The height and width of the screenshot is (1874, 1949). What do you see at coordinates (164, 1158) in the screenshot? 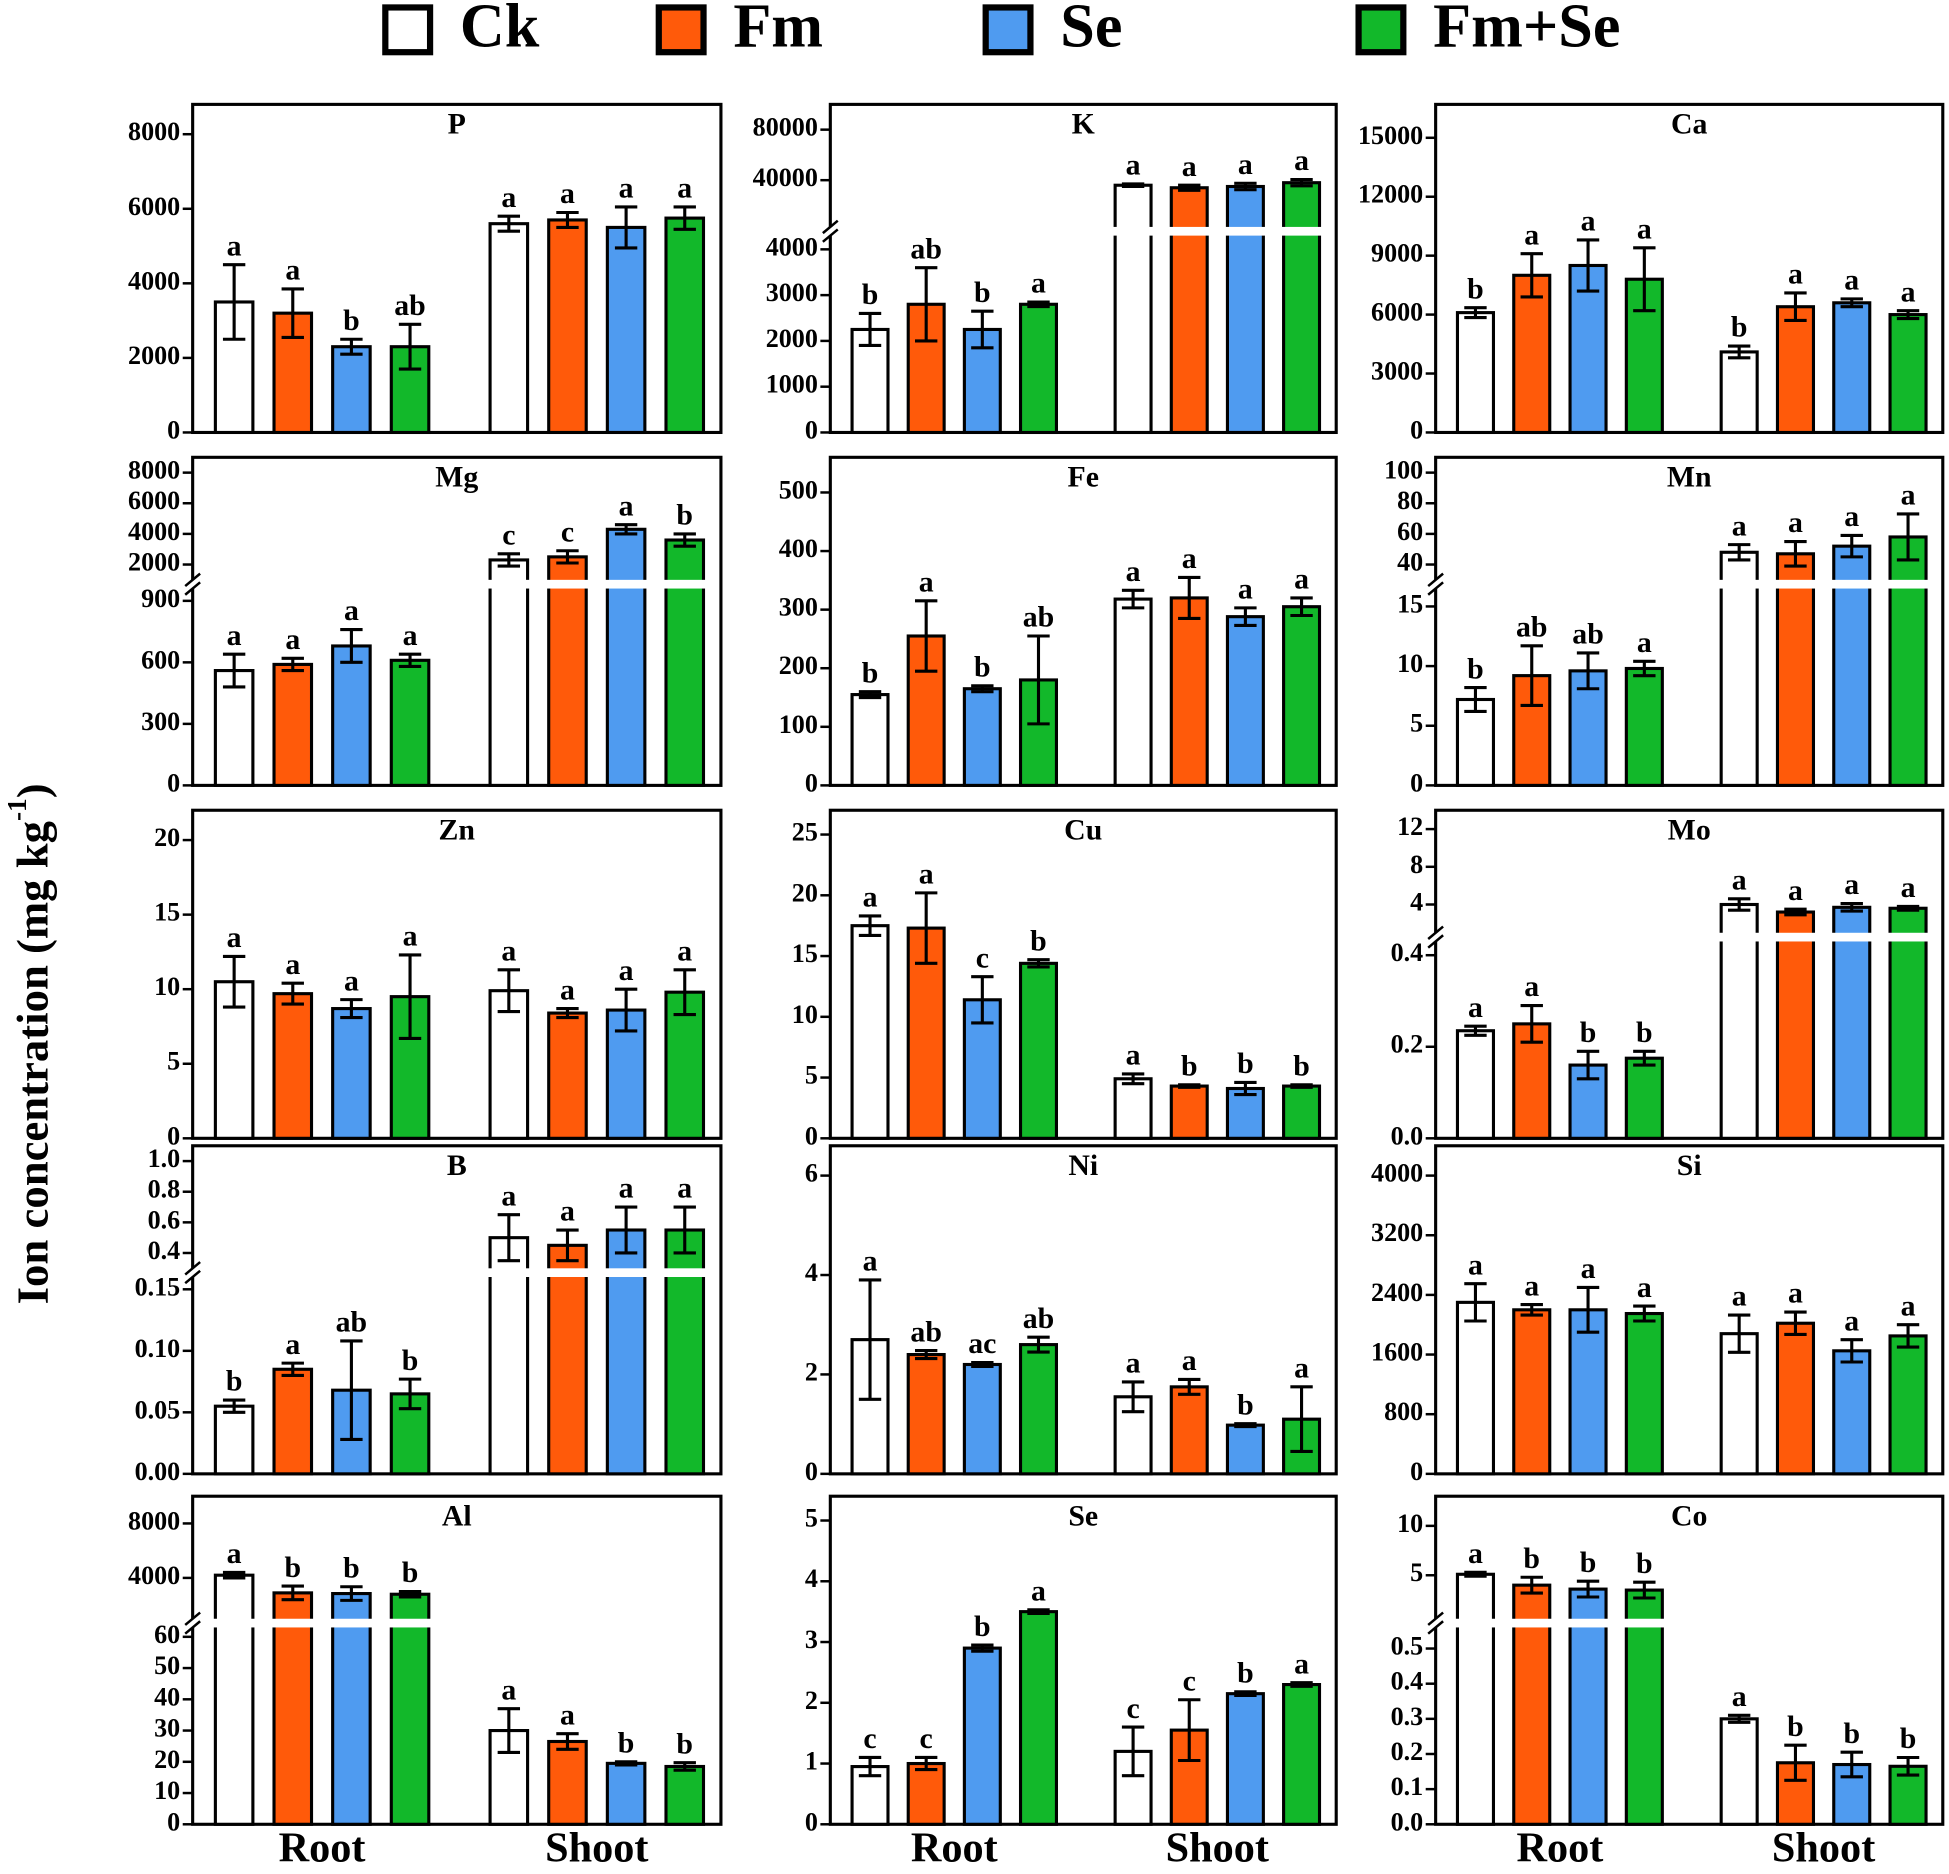
I see `y-tick-label: 1.0` at bounding box center [164, 1158].